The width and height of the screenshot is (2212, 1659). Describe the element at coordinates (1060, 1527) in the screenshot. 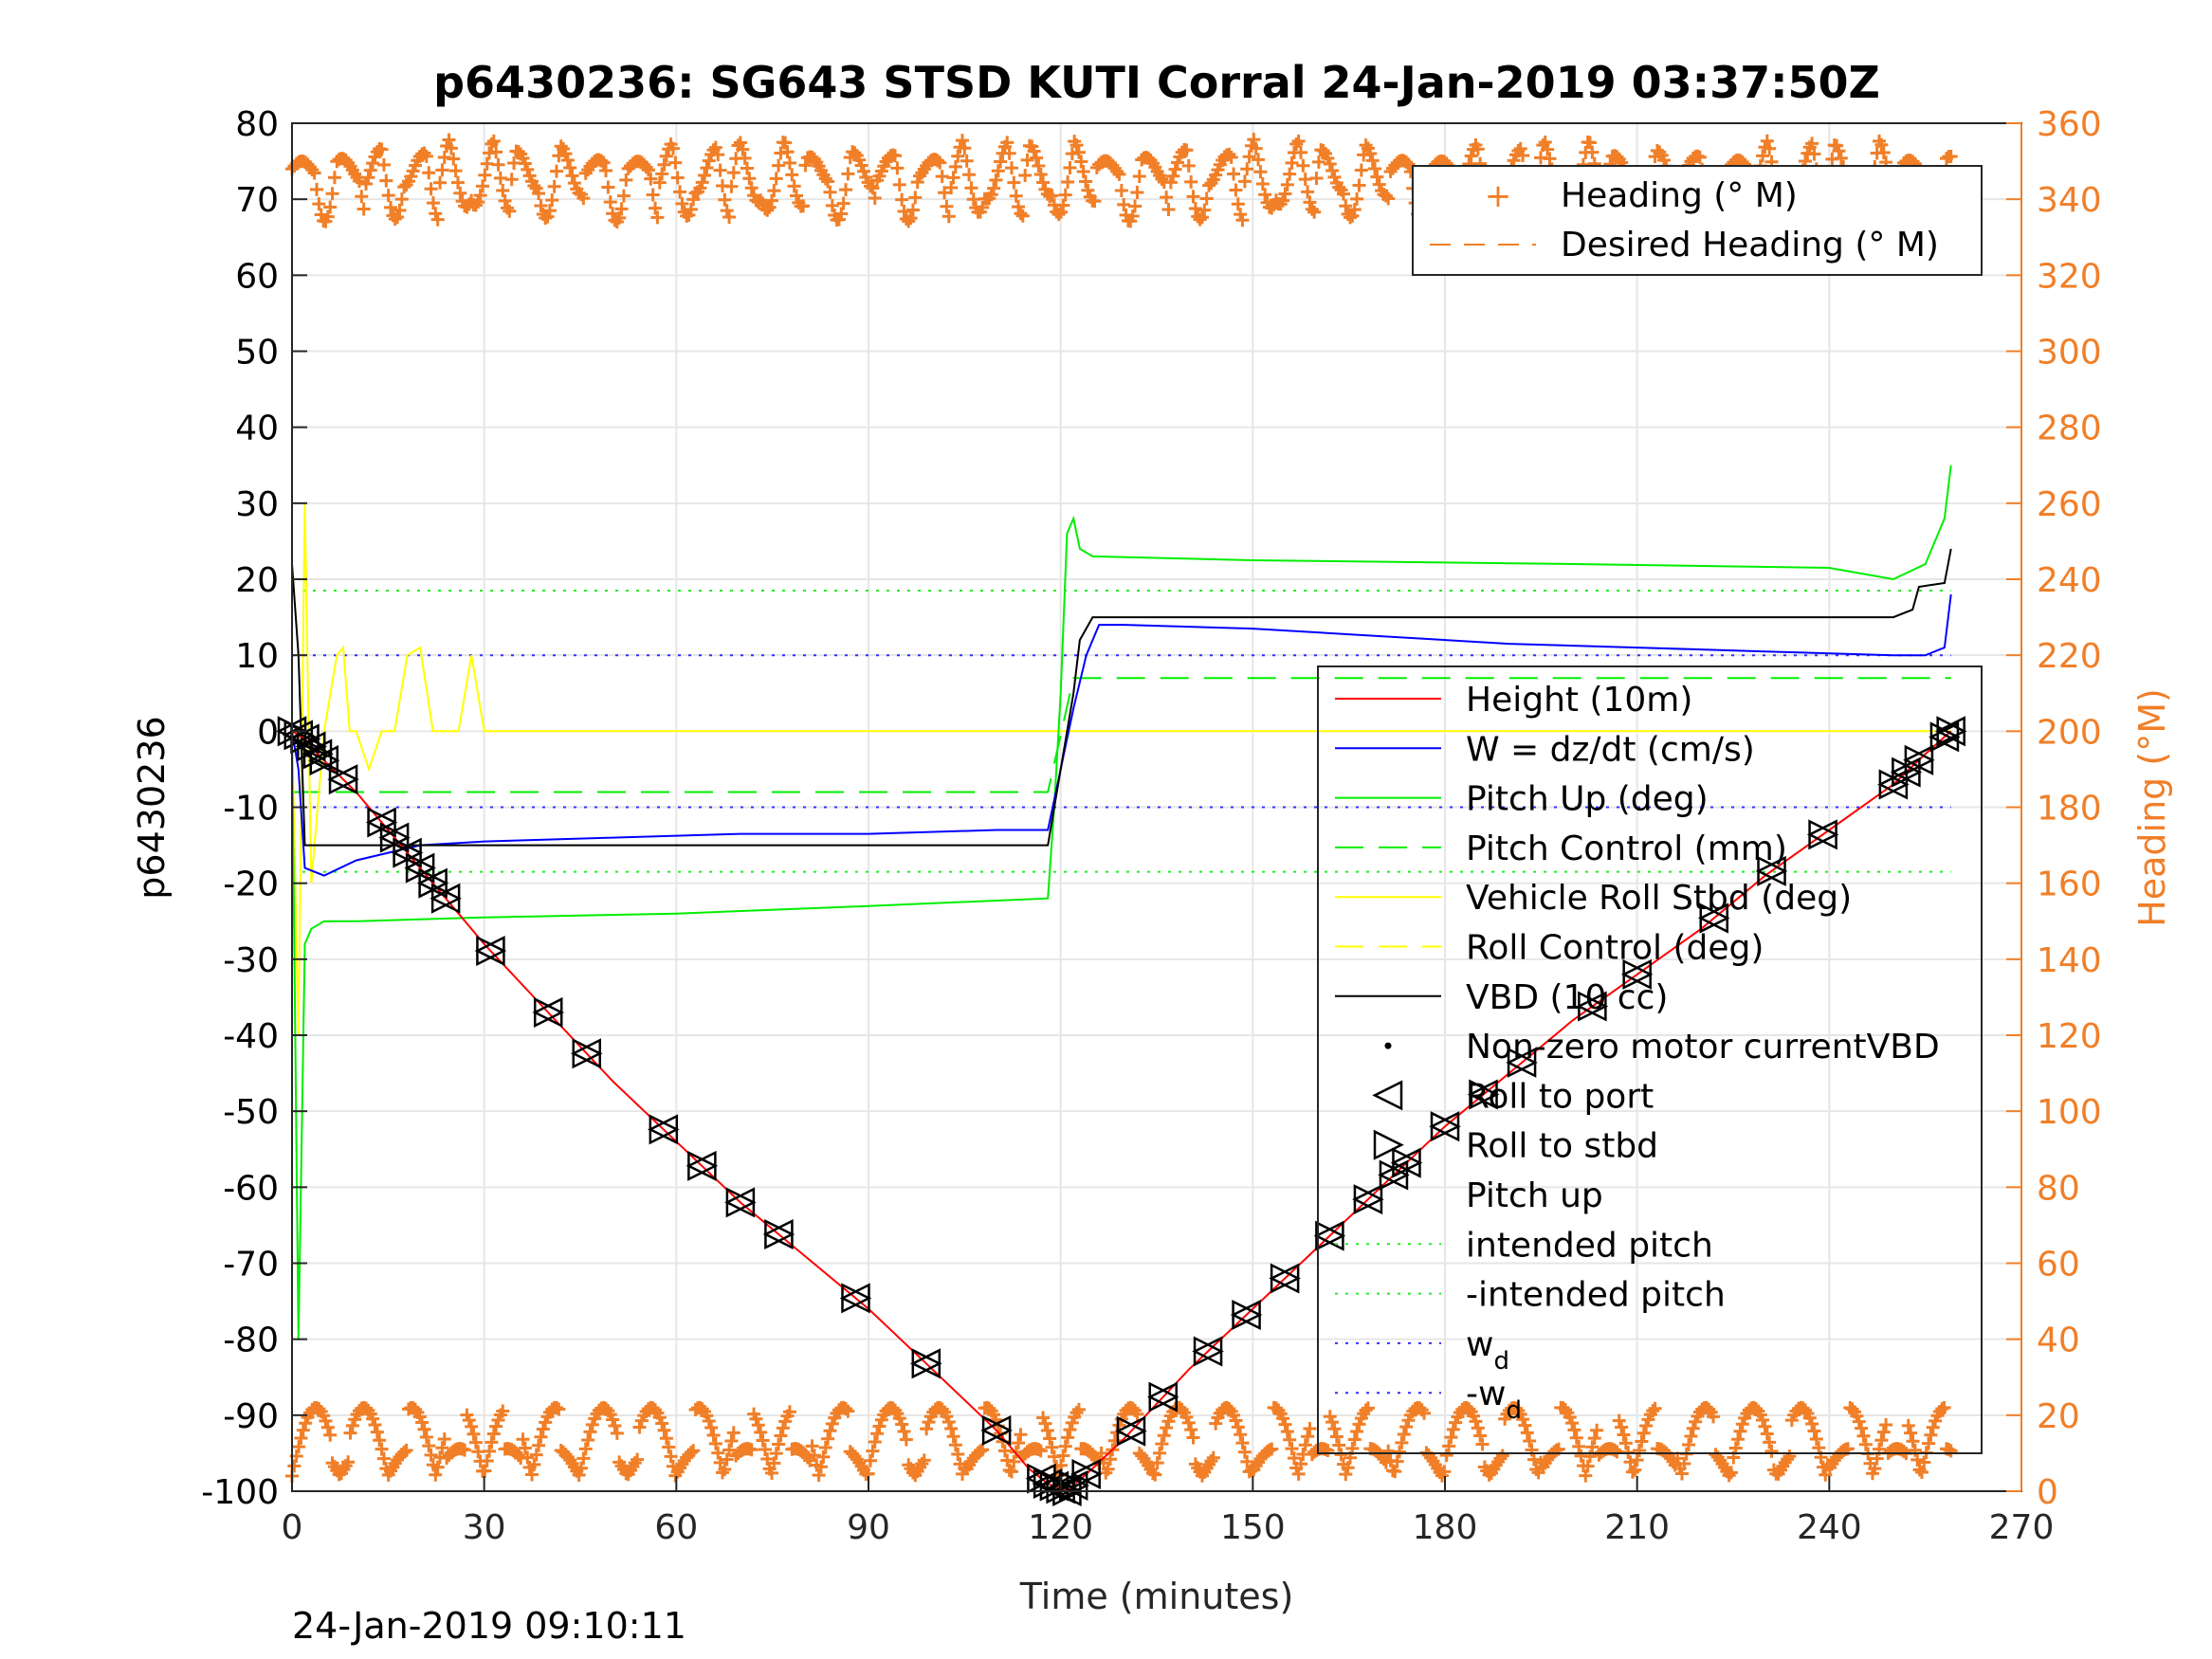

I see `x-tick-label: 120` at that location.